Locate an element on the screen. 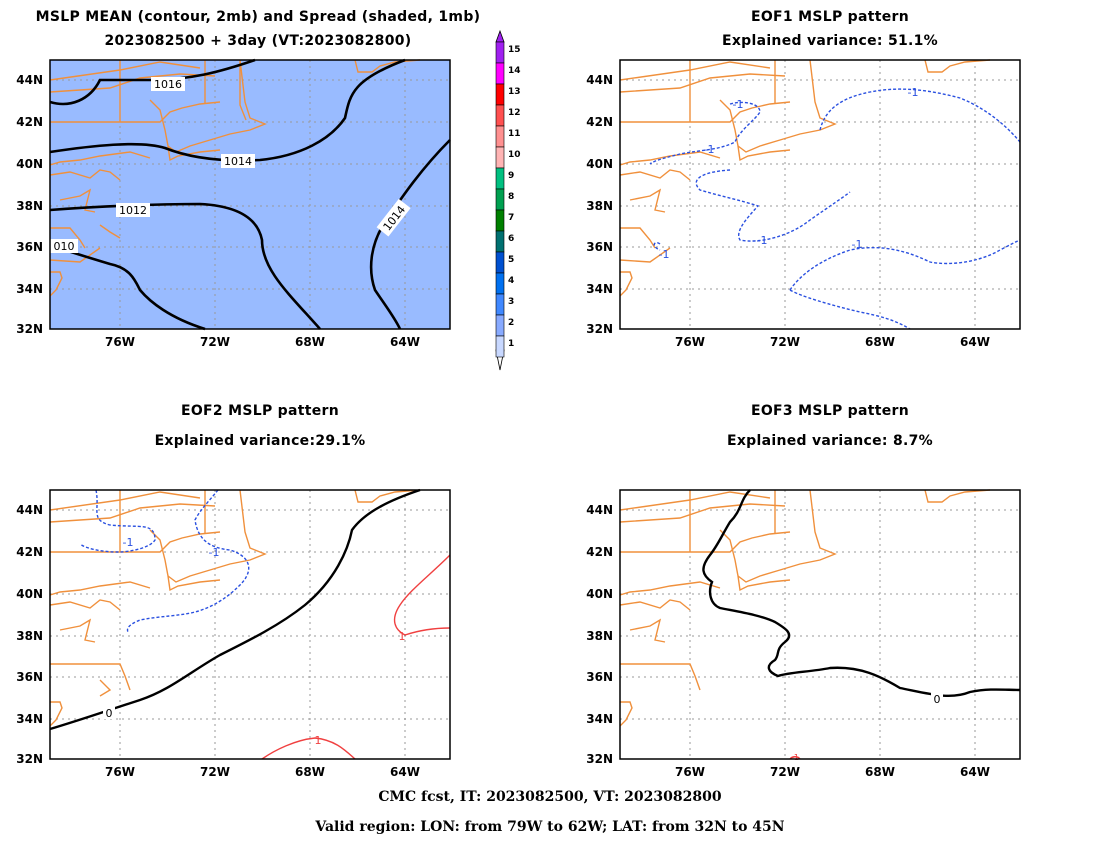 This screenshot has width=1100, height=850. panel3-title-line1: EOF2 MSLP pattern is located at coordinates (260, 411).